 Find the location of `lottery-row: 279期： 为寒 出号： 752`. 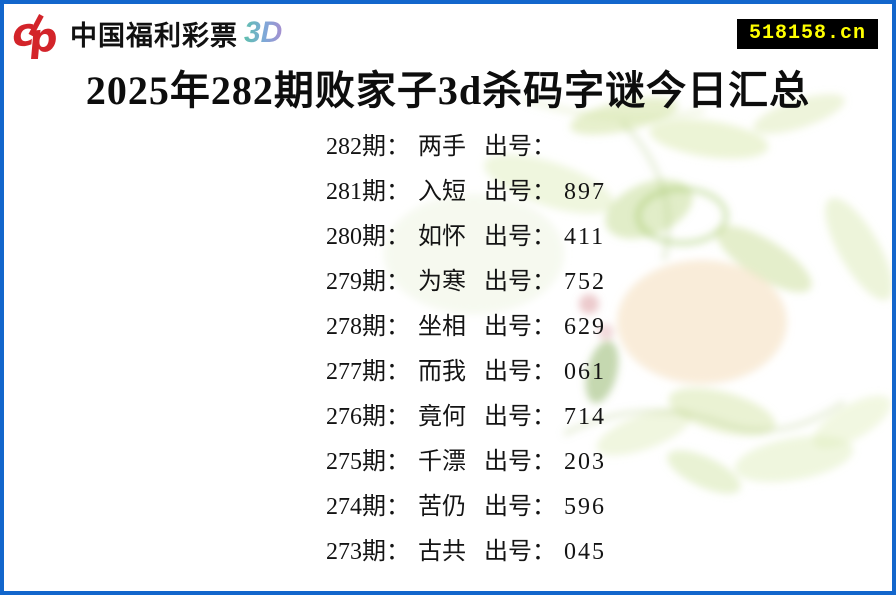

lottery-row: 279期： 为寒 出号： 752 is located at coordinates (466, 282).